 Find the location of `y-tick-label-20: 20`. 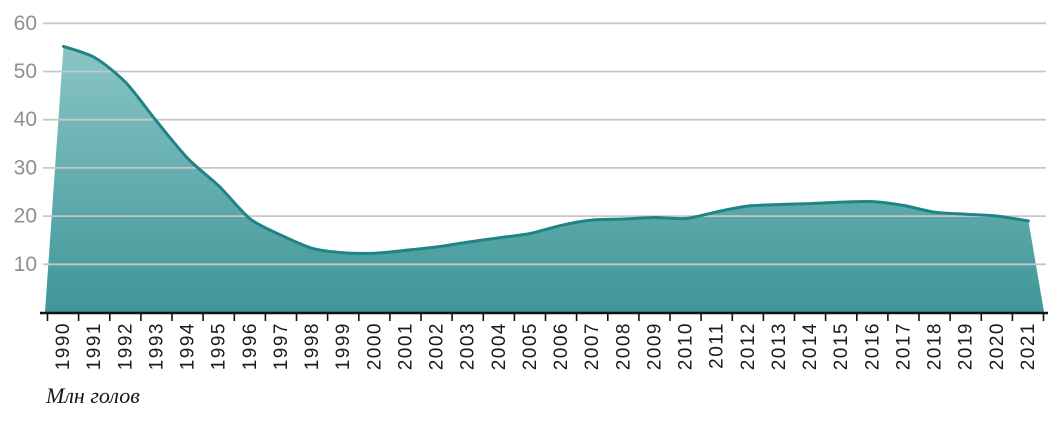

y-tick-label-20: 20 is located at coordinates (25, 216).